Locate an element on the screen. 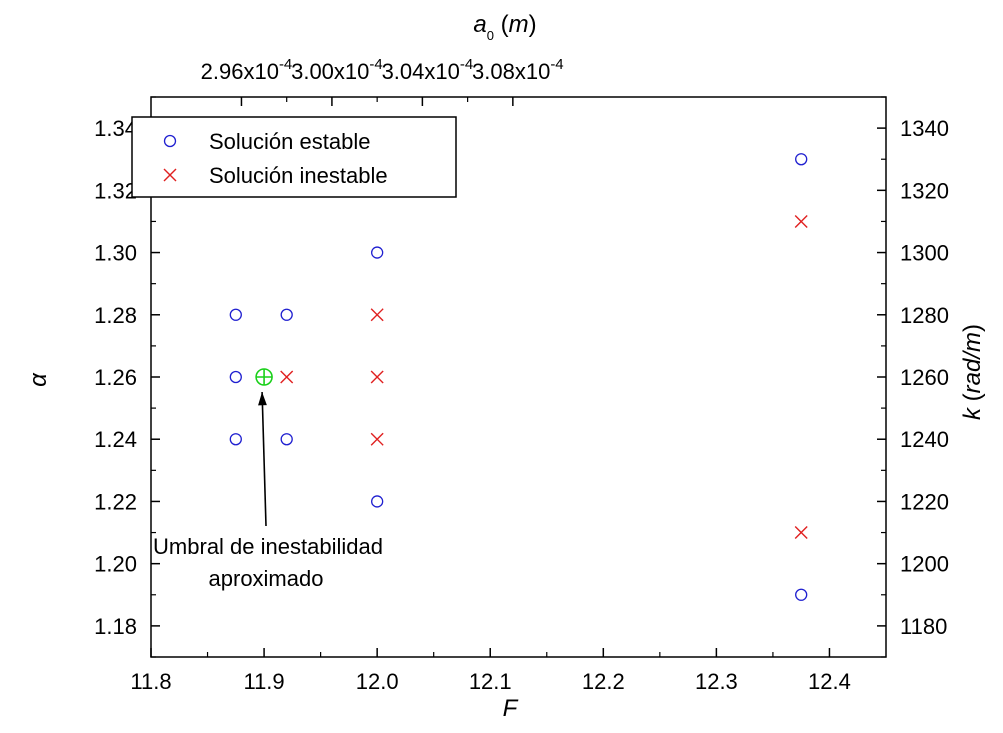 This screenshot has width=1003, height=733. legend-unstable-marker is located at coordinates (170, 175).